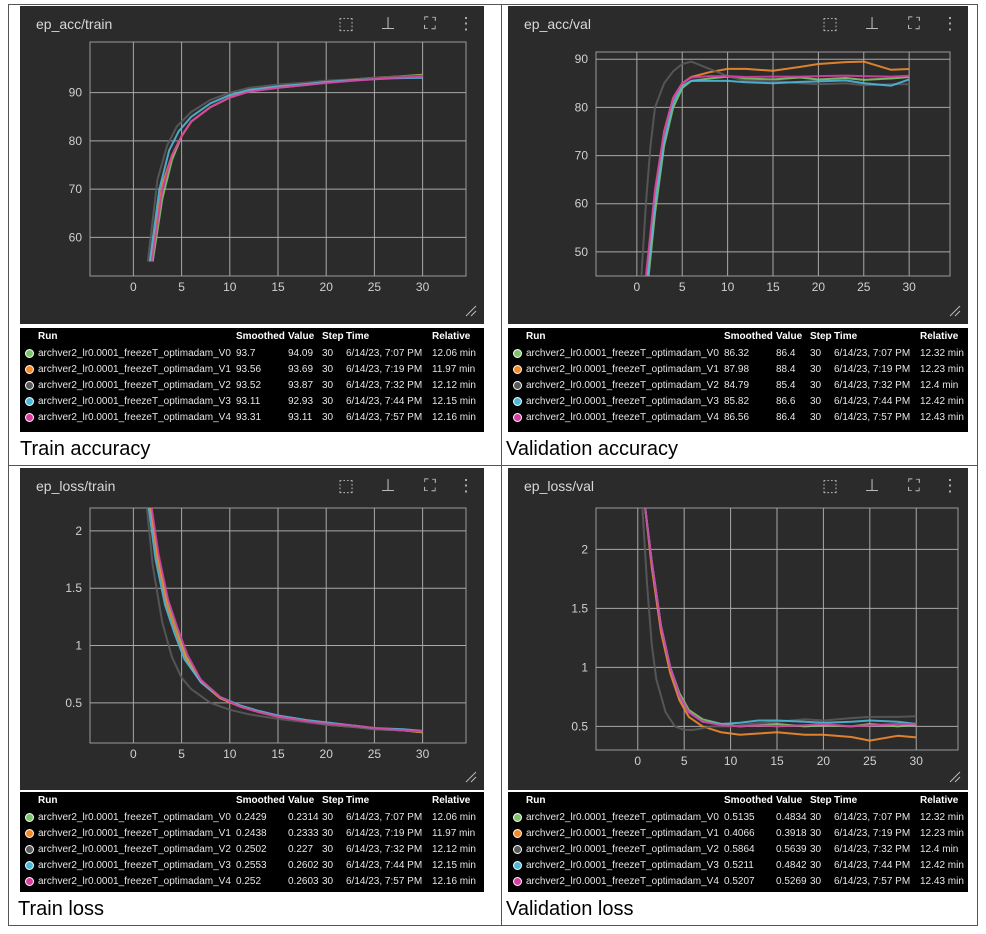 The image size is (986, 934). What do you see at coordinates (451, 336) in the screenshot?
I see `legend-header-relative: Relative` at bounding box center [451, 336].